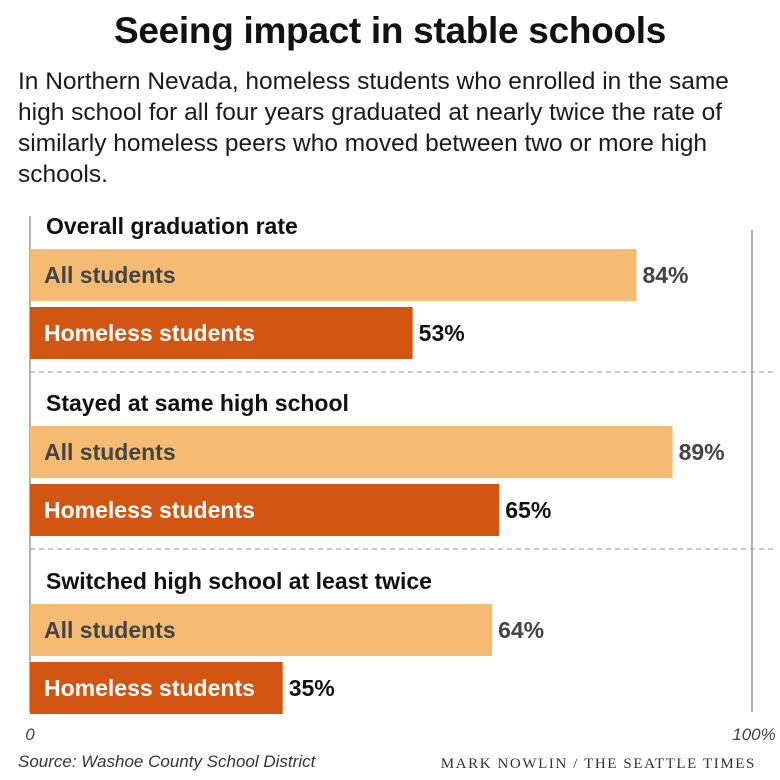 The image size is (780, 780). What do you see at coordinates (172, 226) in the screenshot?
I see `group-title: Overall graduation rate` at bounding box center [172, 226].